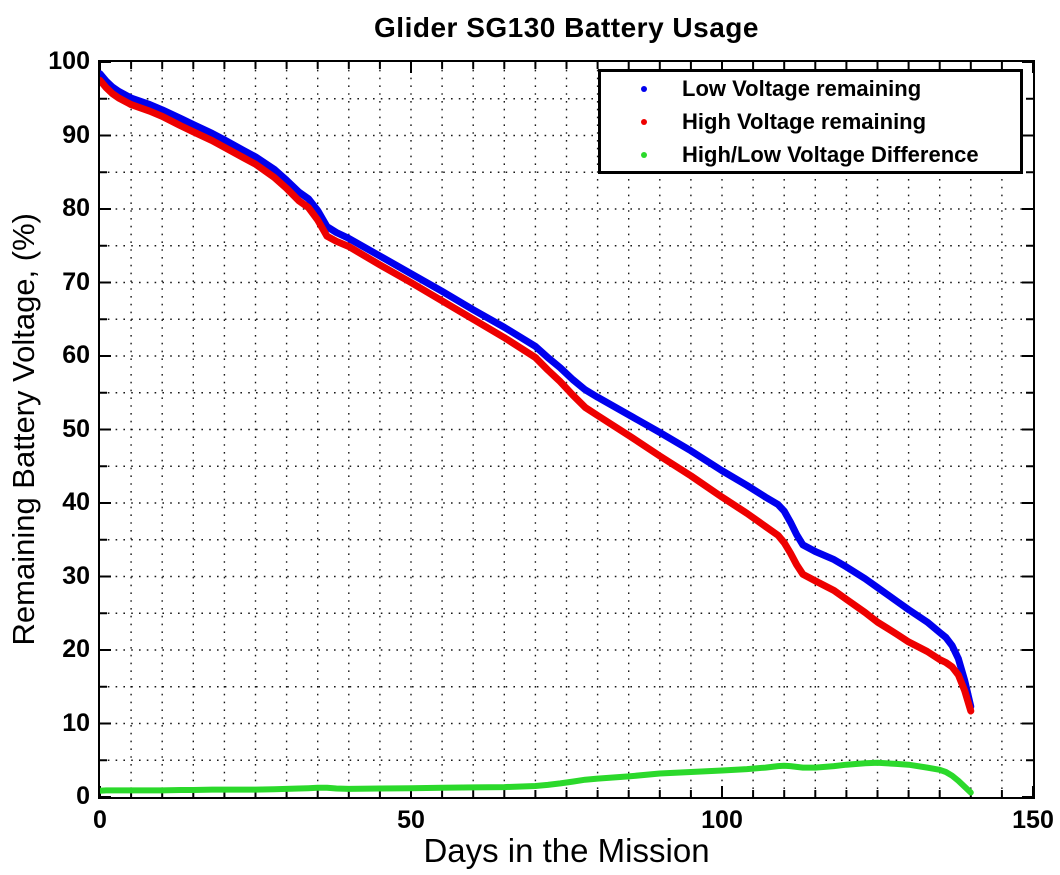 The width and height of the screenshot is (1060, 875). What do you see at coordinates (830, 154) in the screenshot?
I see `legend-entry-label: High/Low Voltage Difference` at bounding box center [830, 154].